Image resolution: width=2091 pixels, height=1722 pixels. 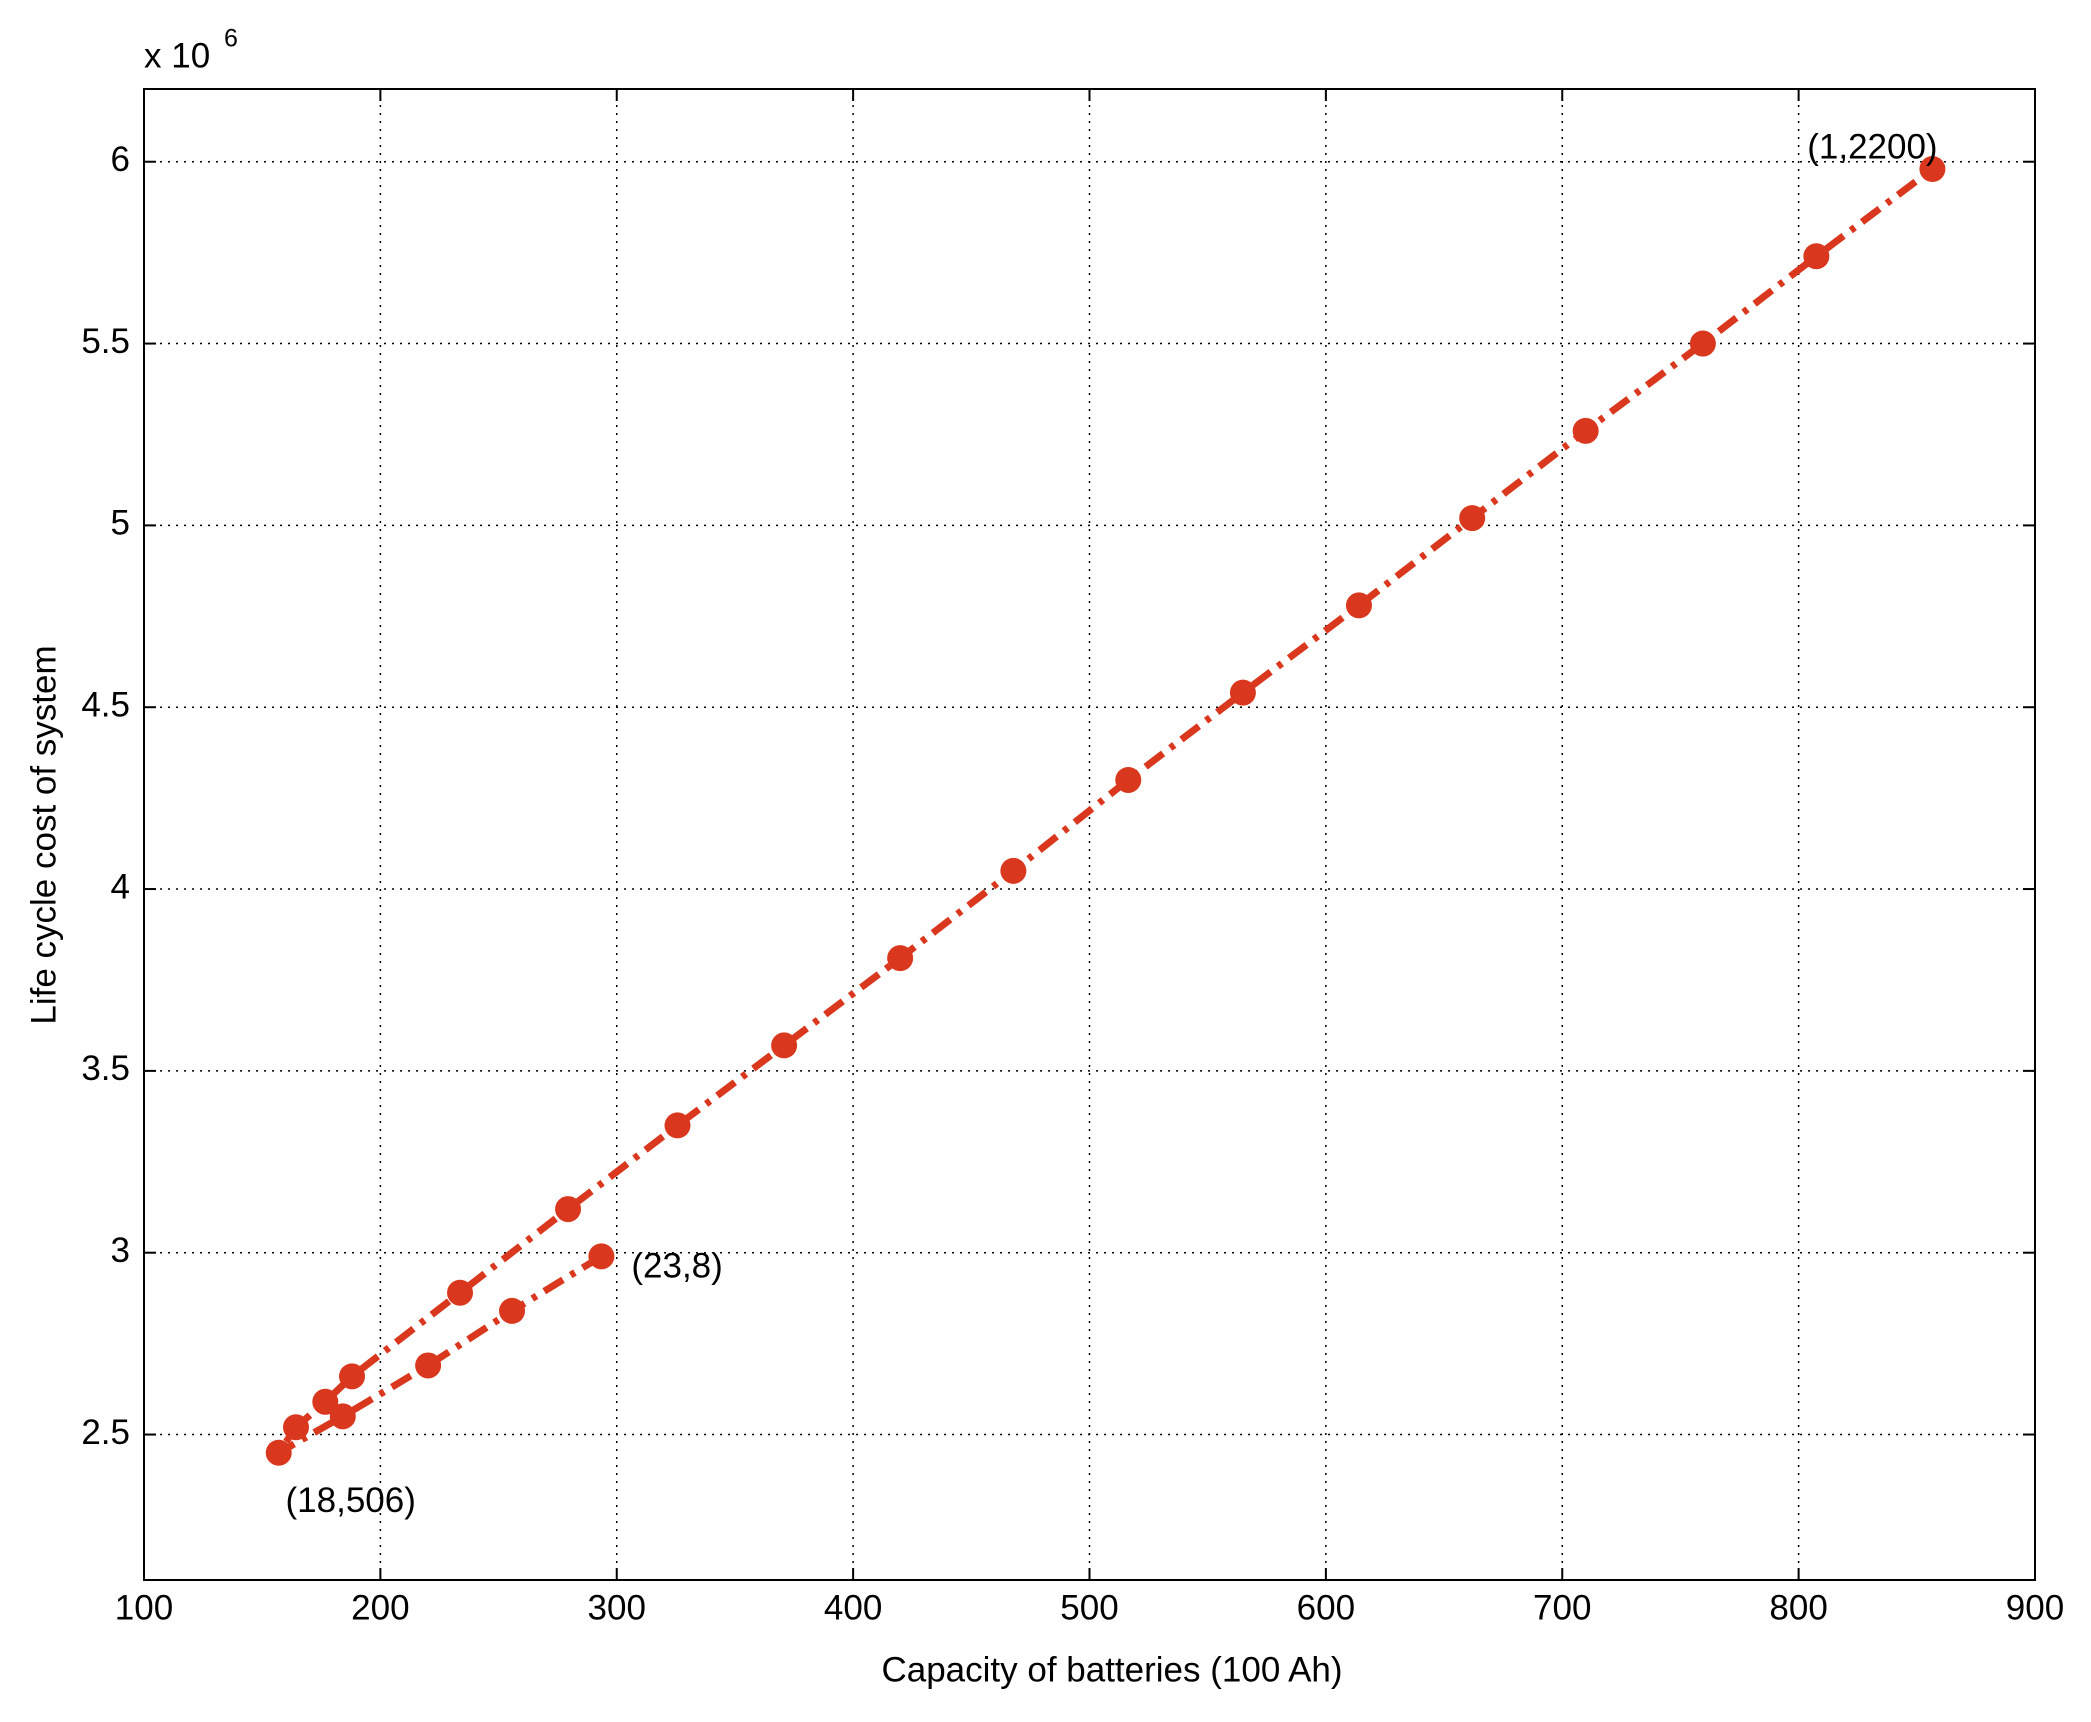 What do you see at coordinates (1111, 1669) in the screenshot?
I see `x-axis-label: Capacity of batteries (100 Ah)` at bounding box center [1111, 1669].